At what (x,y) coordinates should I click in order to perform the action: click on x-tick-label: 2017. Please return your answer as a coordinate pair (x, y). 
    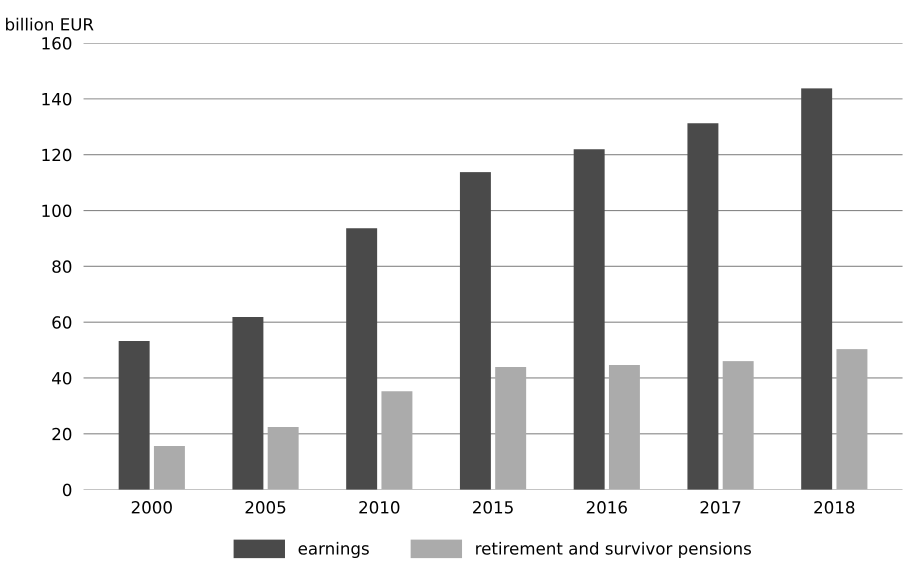
    Looking at the image, I should click on (720, 507).